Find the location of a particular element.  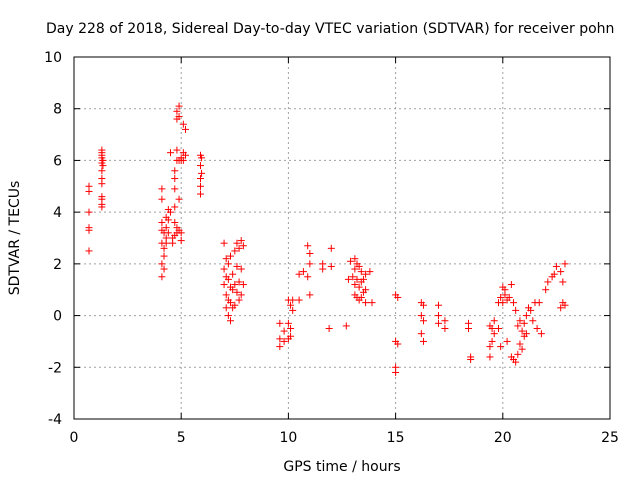

x-tick-label: 0 is located at coordinates (74, 438).